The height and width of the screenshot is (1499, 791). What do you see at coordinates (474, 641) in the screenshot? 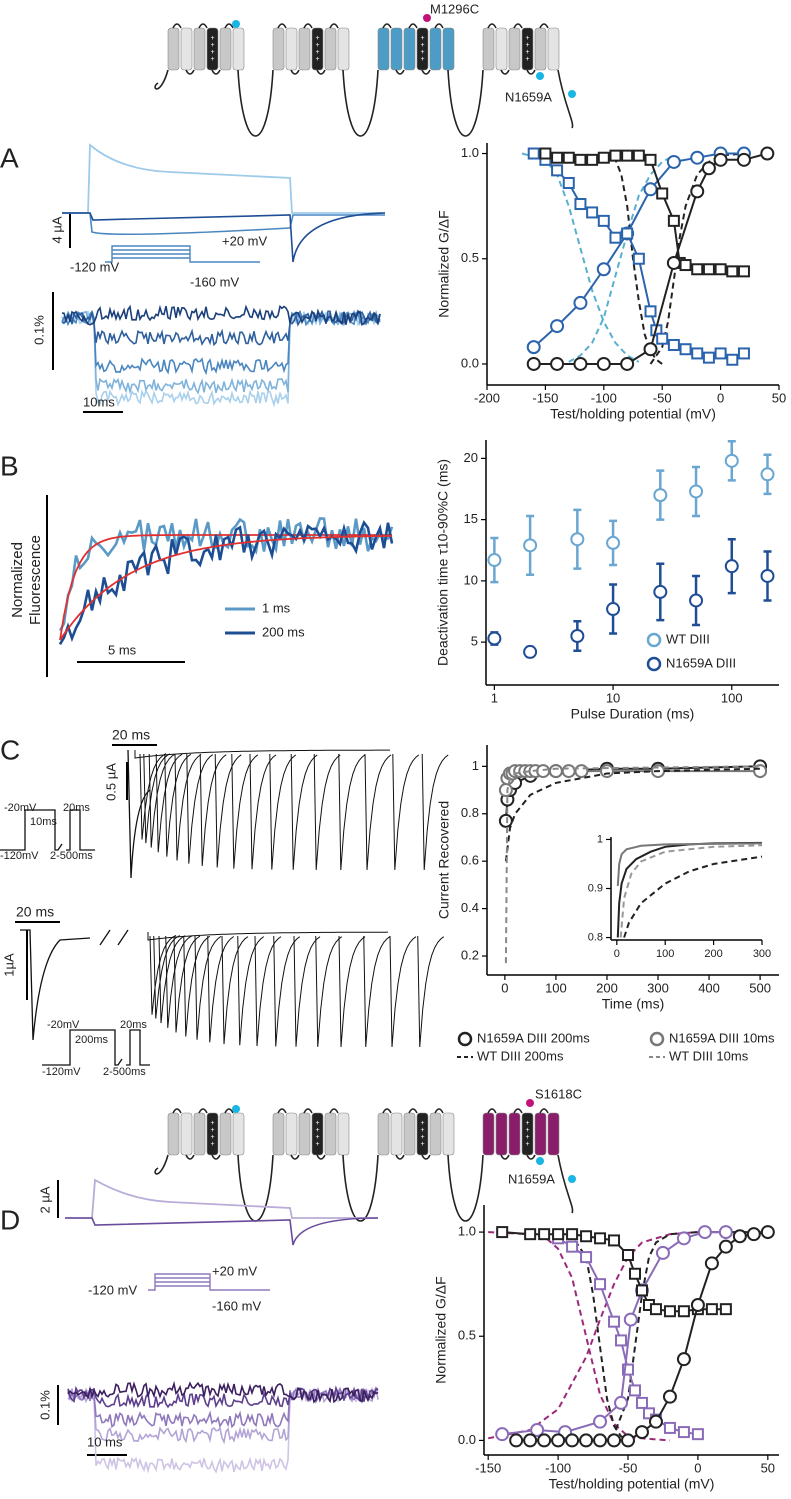
I see `y-tick-label: 5` at bounding box center [474, 641].